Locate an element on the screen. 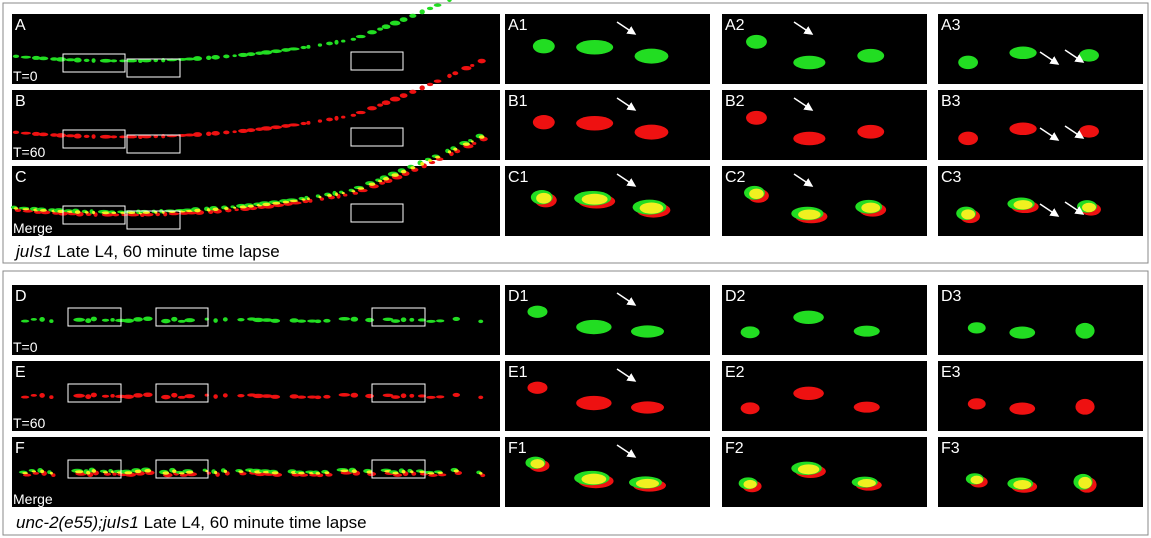  time-label: T=0 is located at coordinates (25, 347).